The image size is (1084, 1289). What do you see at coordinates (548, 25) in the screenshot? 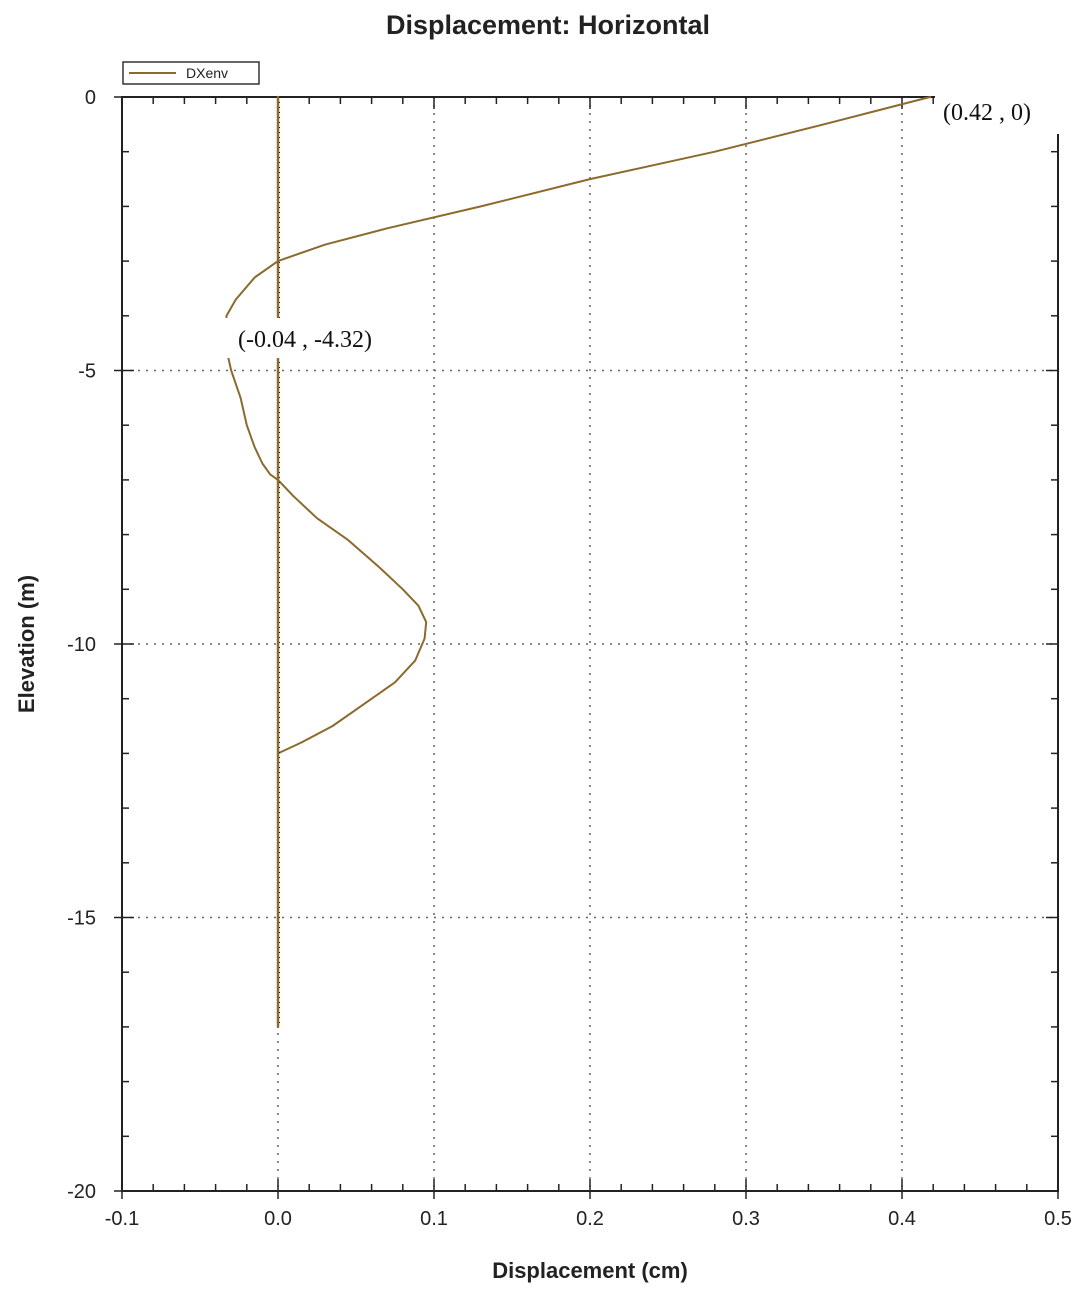
I see `chart-title: Displacement: Horizontal` at bounding box center [548, 25].